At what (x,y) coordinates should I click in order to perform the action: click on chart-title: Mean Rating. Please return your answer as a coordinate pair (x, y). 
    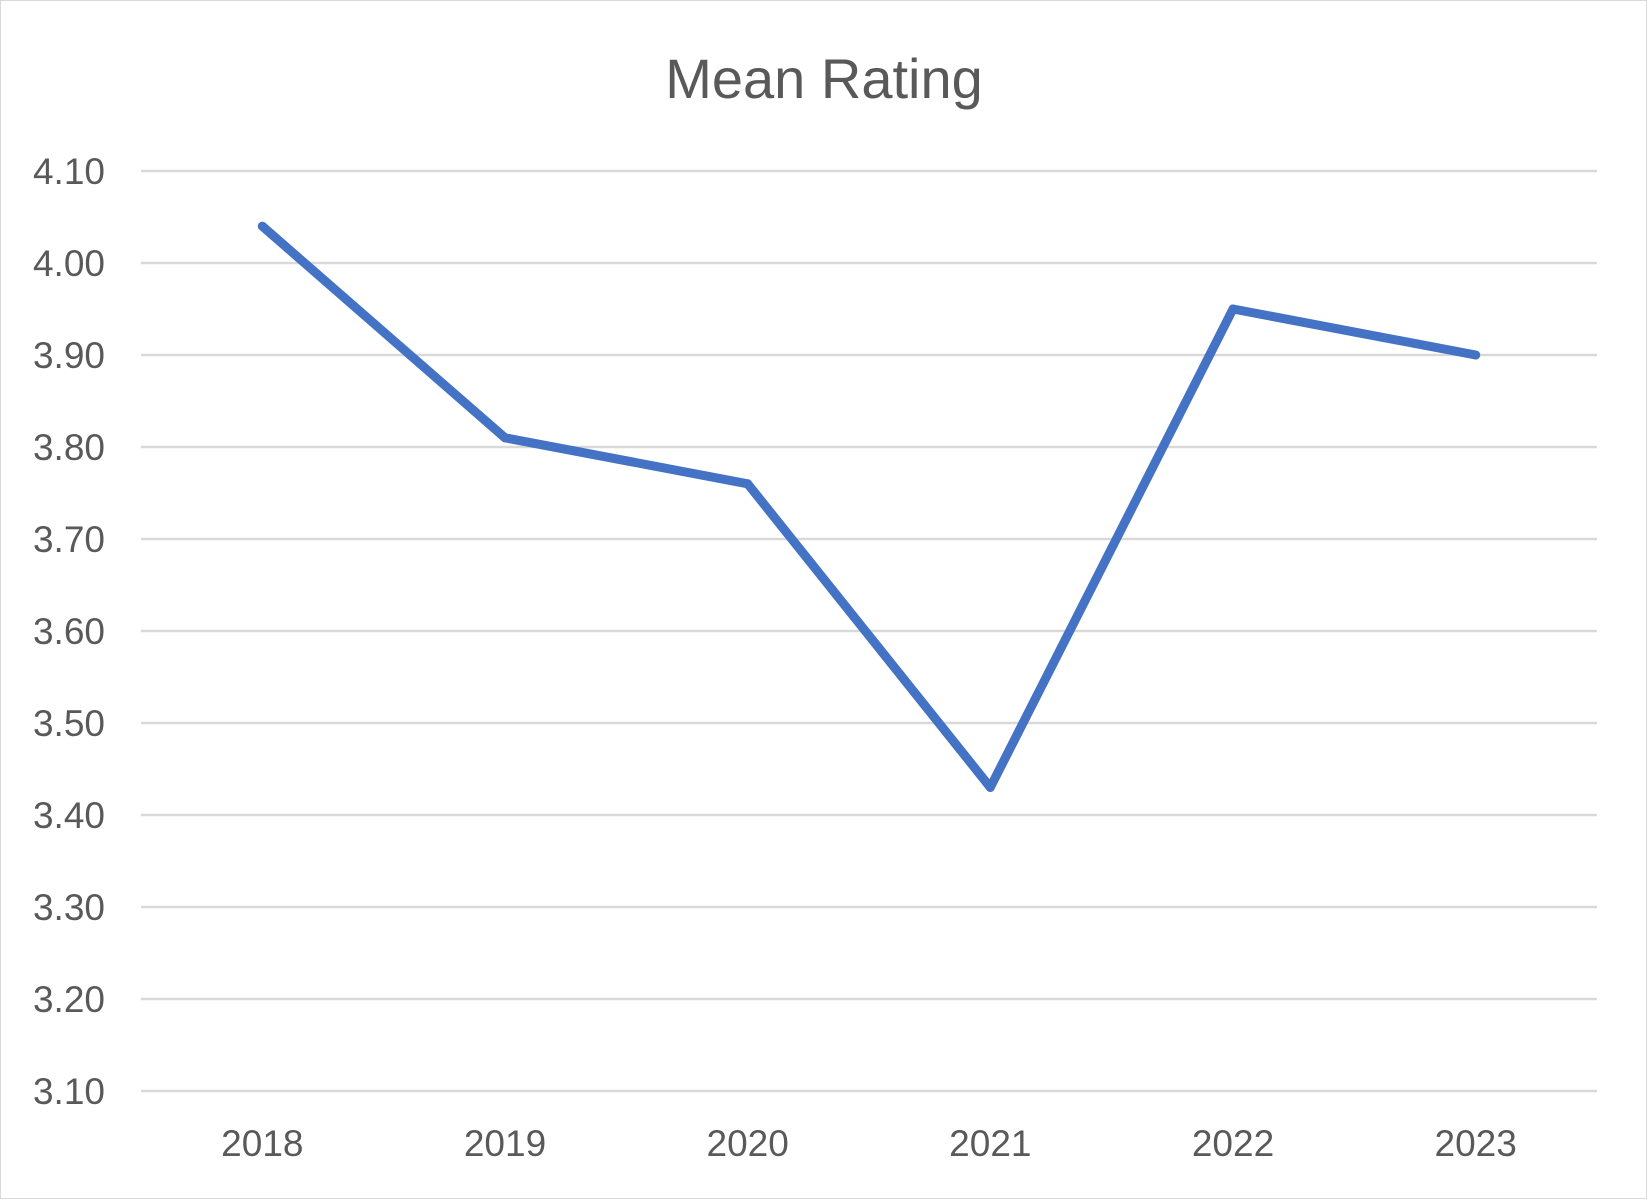
    Looking at the image, I should click on (824, 78).